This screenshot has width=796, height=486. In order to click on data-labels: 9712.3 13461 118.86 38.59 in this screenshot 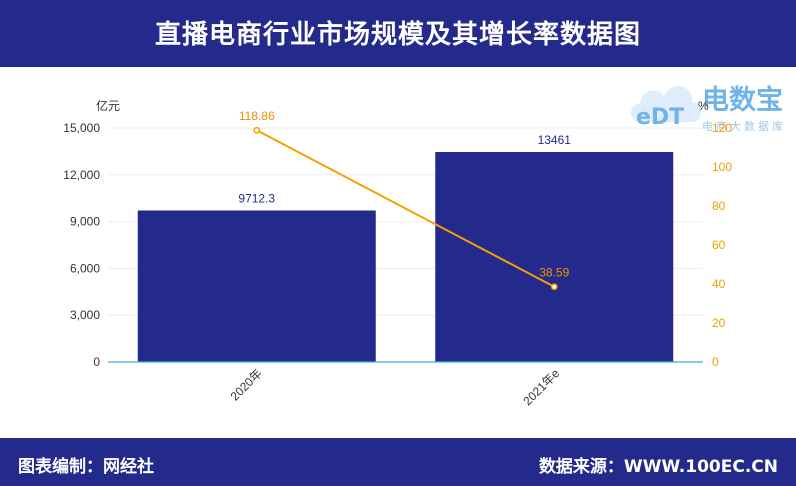, I will do `click(404, 194)`.